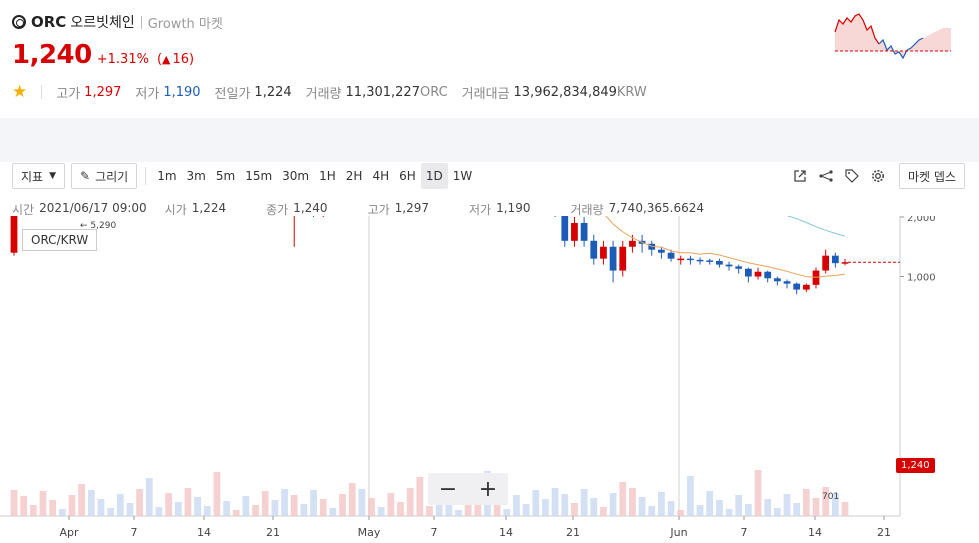  What do you see at coordinates (49, 22) in the screenshot?
I see `coin-symbol: ORC` at bounding box center [49, 22].